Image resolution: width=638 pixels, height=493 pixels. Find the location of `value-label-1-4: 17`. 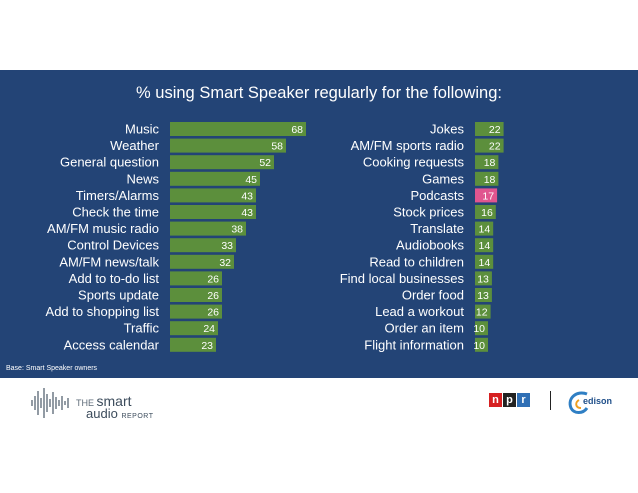

value-label-1-4: 17 is located at coordinates (488, 196).